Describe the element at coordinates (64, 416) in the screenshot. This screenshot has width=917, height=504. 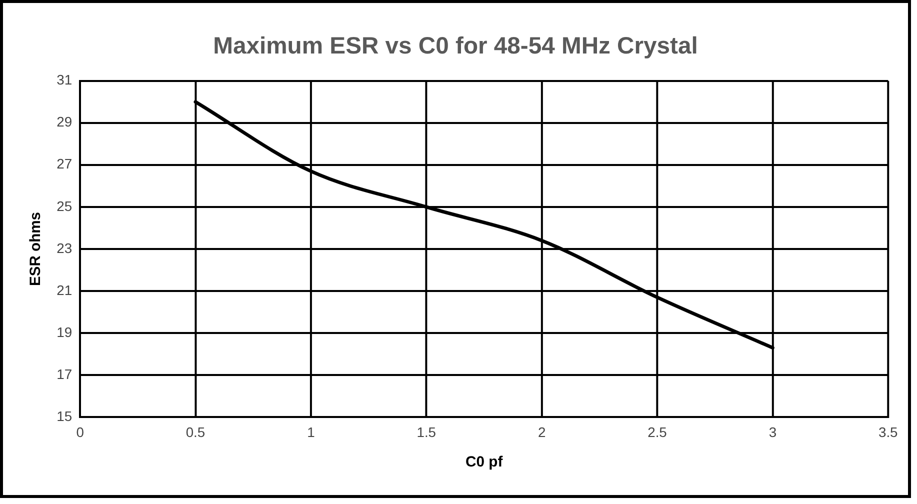
I see `y-tick-label: 15` at that location.